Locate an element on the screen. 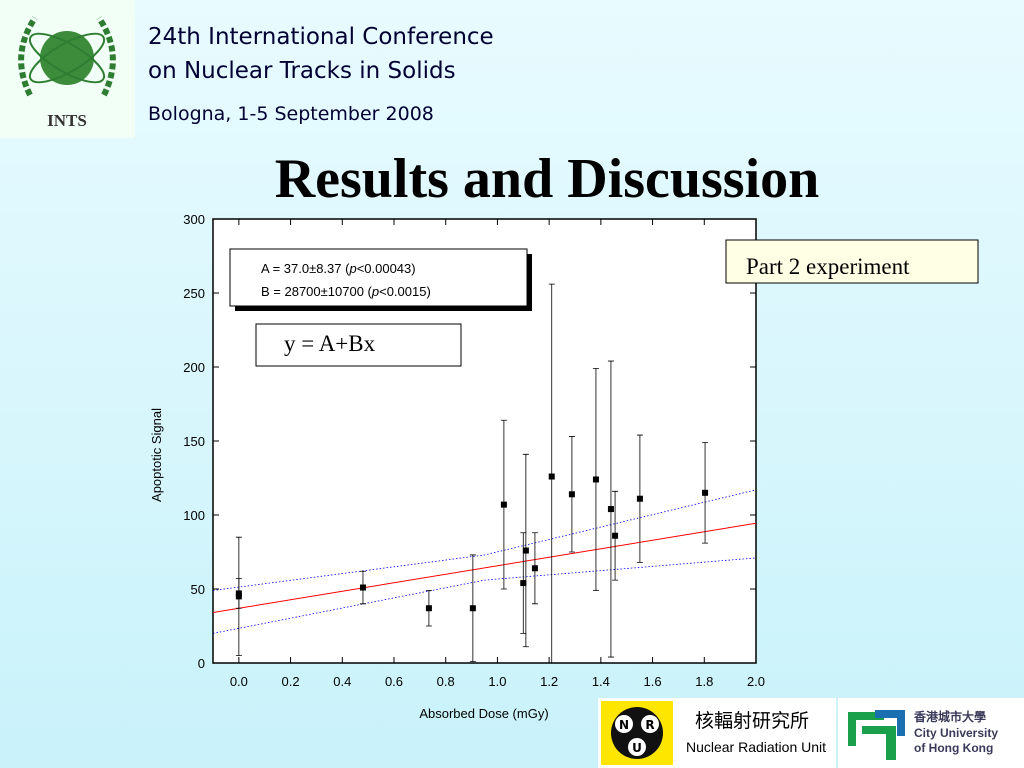 This screenshot has height=768, width=1024. nru-letter: R is located at coordinates (649, 725).